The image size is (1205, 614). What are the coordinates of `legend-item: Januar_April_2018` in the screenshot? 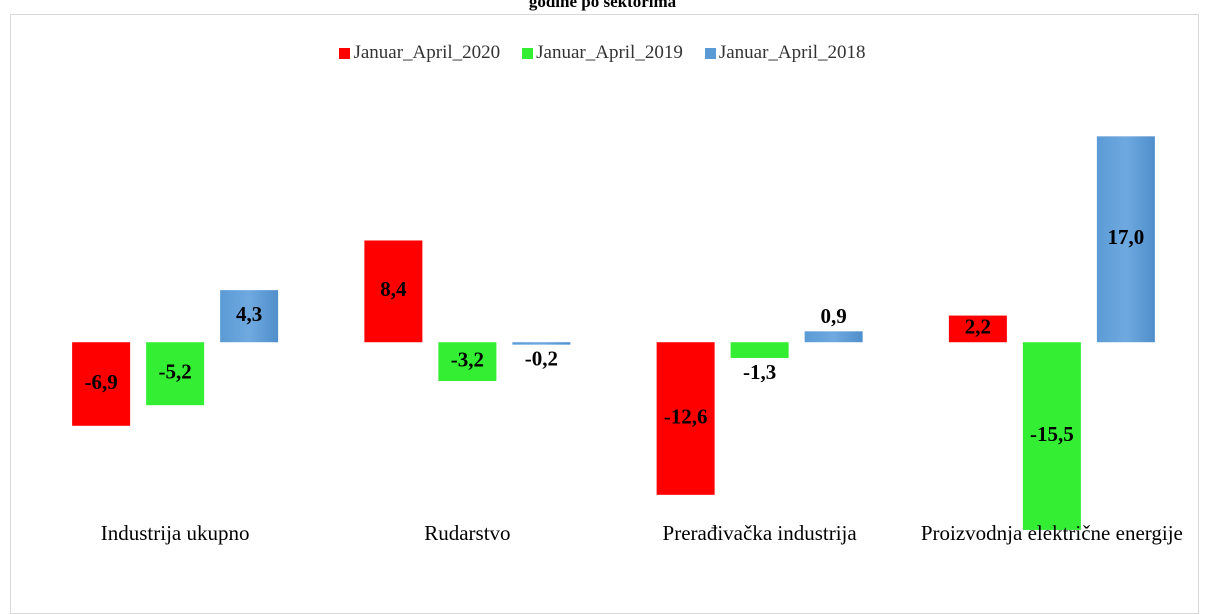 It's located at (785, 53).